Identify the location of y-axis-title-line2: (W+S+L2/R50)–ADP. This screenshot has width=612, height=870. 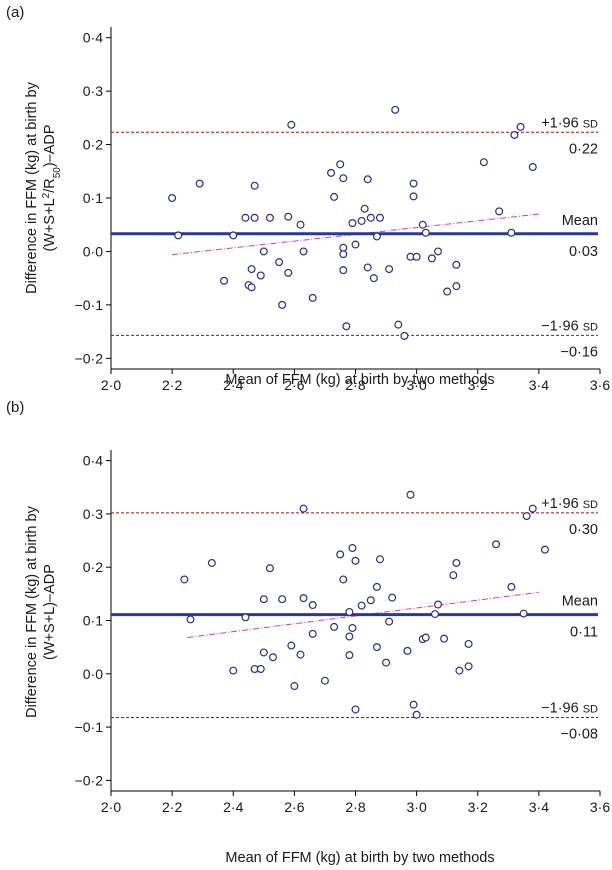
(52, 187).